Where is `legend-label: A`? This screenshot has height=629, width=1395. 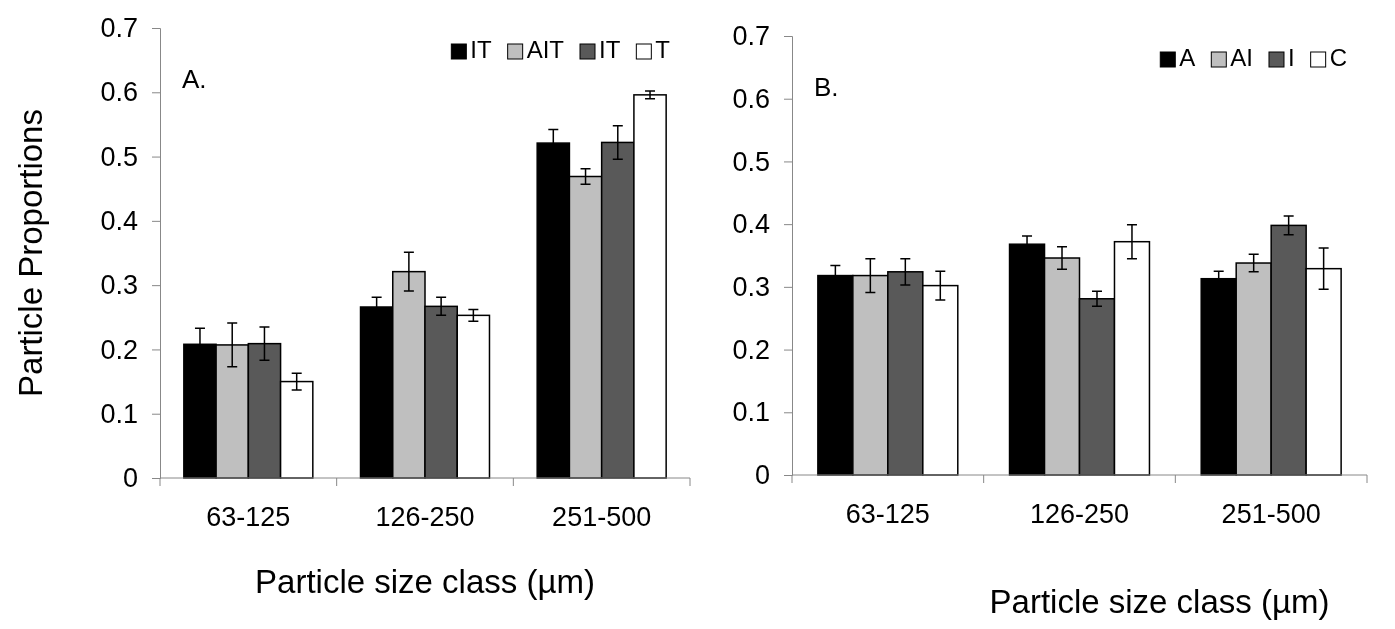
legend-label: A is located at coordinates (1187, 57).